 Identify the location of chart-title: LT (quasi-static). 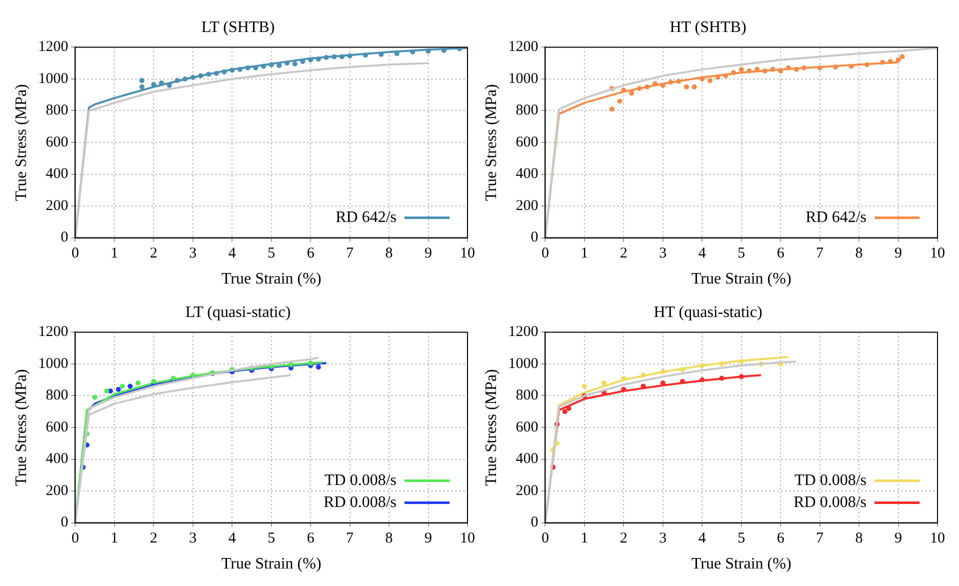
(238, 312).